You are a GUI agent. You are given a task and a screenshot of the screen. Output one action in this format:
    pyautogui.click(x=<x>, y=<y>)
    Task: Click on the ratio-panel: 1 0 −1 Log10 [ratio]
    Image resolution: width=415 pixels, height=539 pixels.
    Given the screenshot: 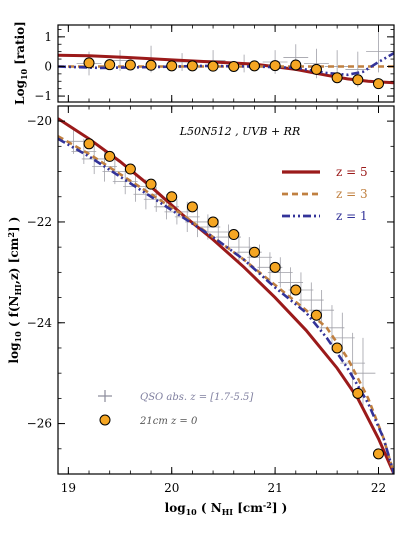 What is the action you would take?
    pyautogui.click(x=204, y=63)
    